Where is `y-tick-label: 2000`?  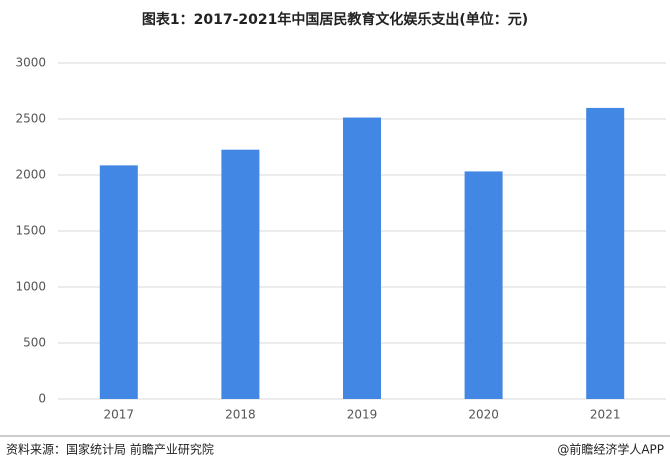
y-tick-label: 2000 is located at coordinates (30, 175).